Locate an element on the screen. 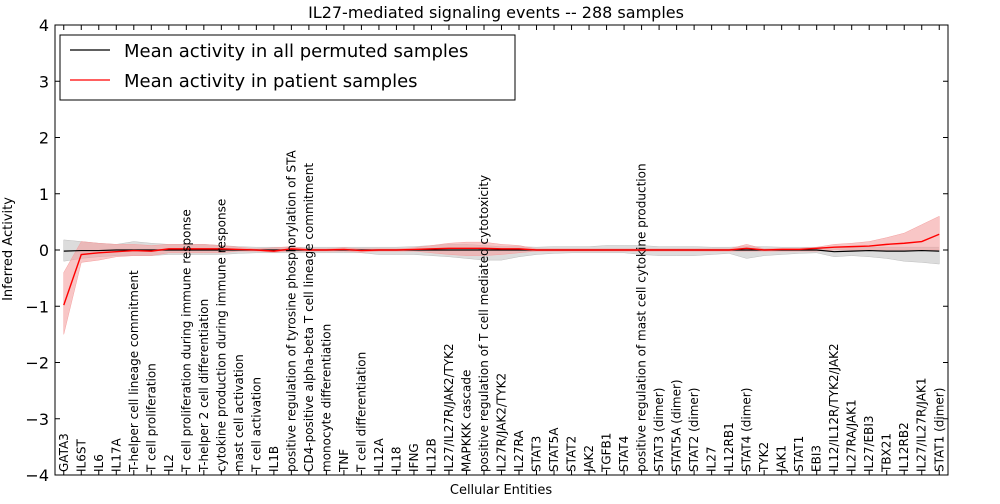 Image resolution: width=1000 pixels, height=504 pixels. y-tick-label: 3 is located at coordinates (44, 81).